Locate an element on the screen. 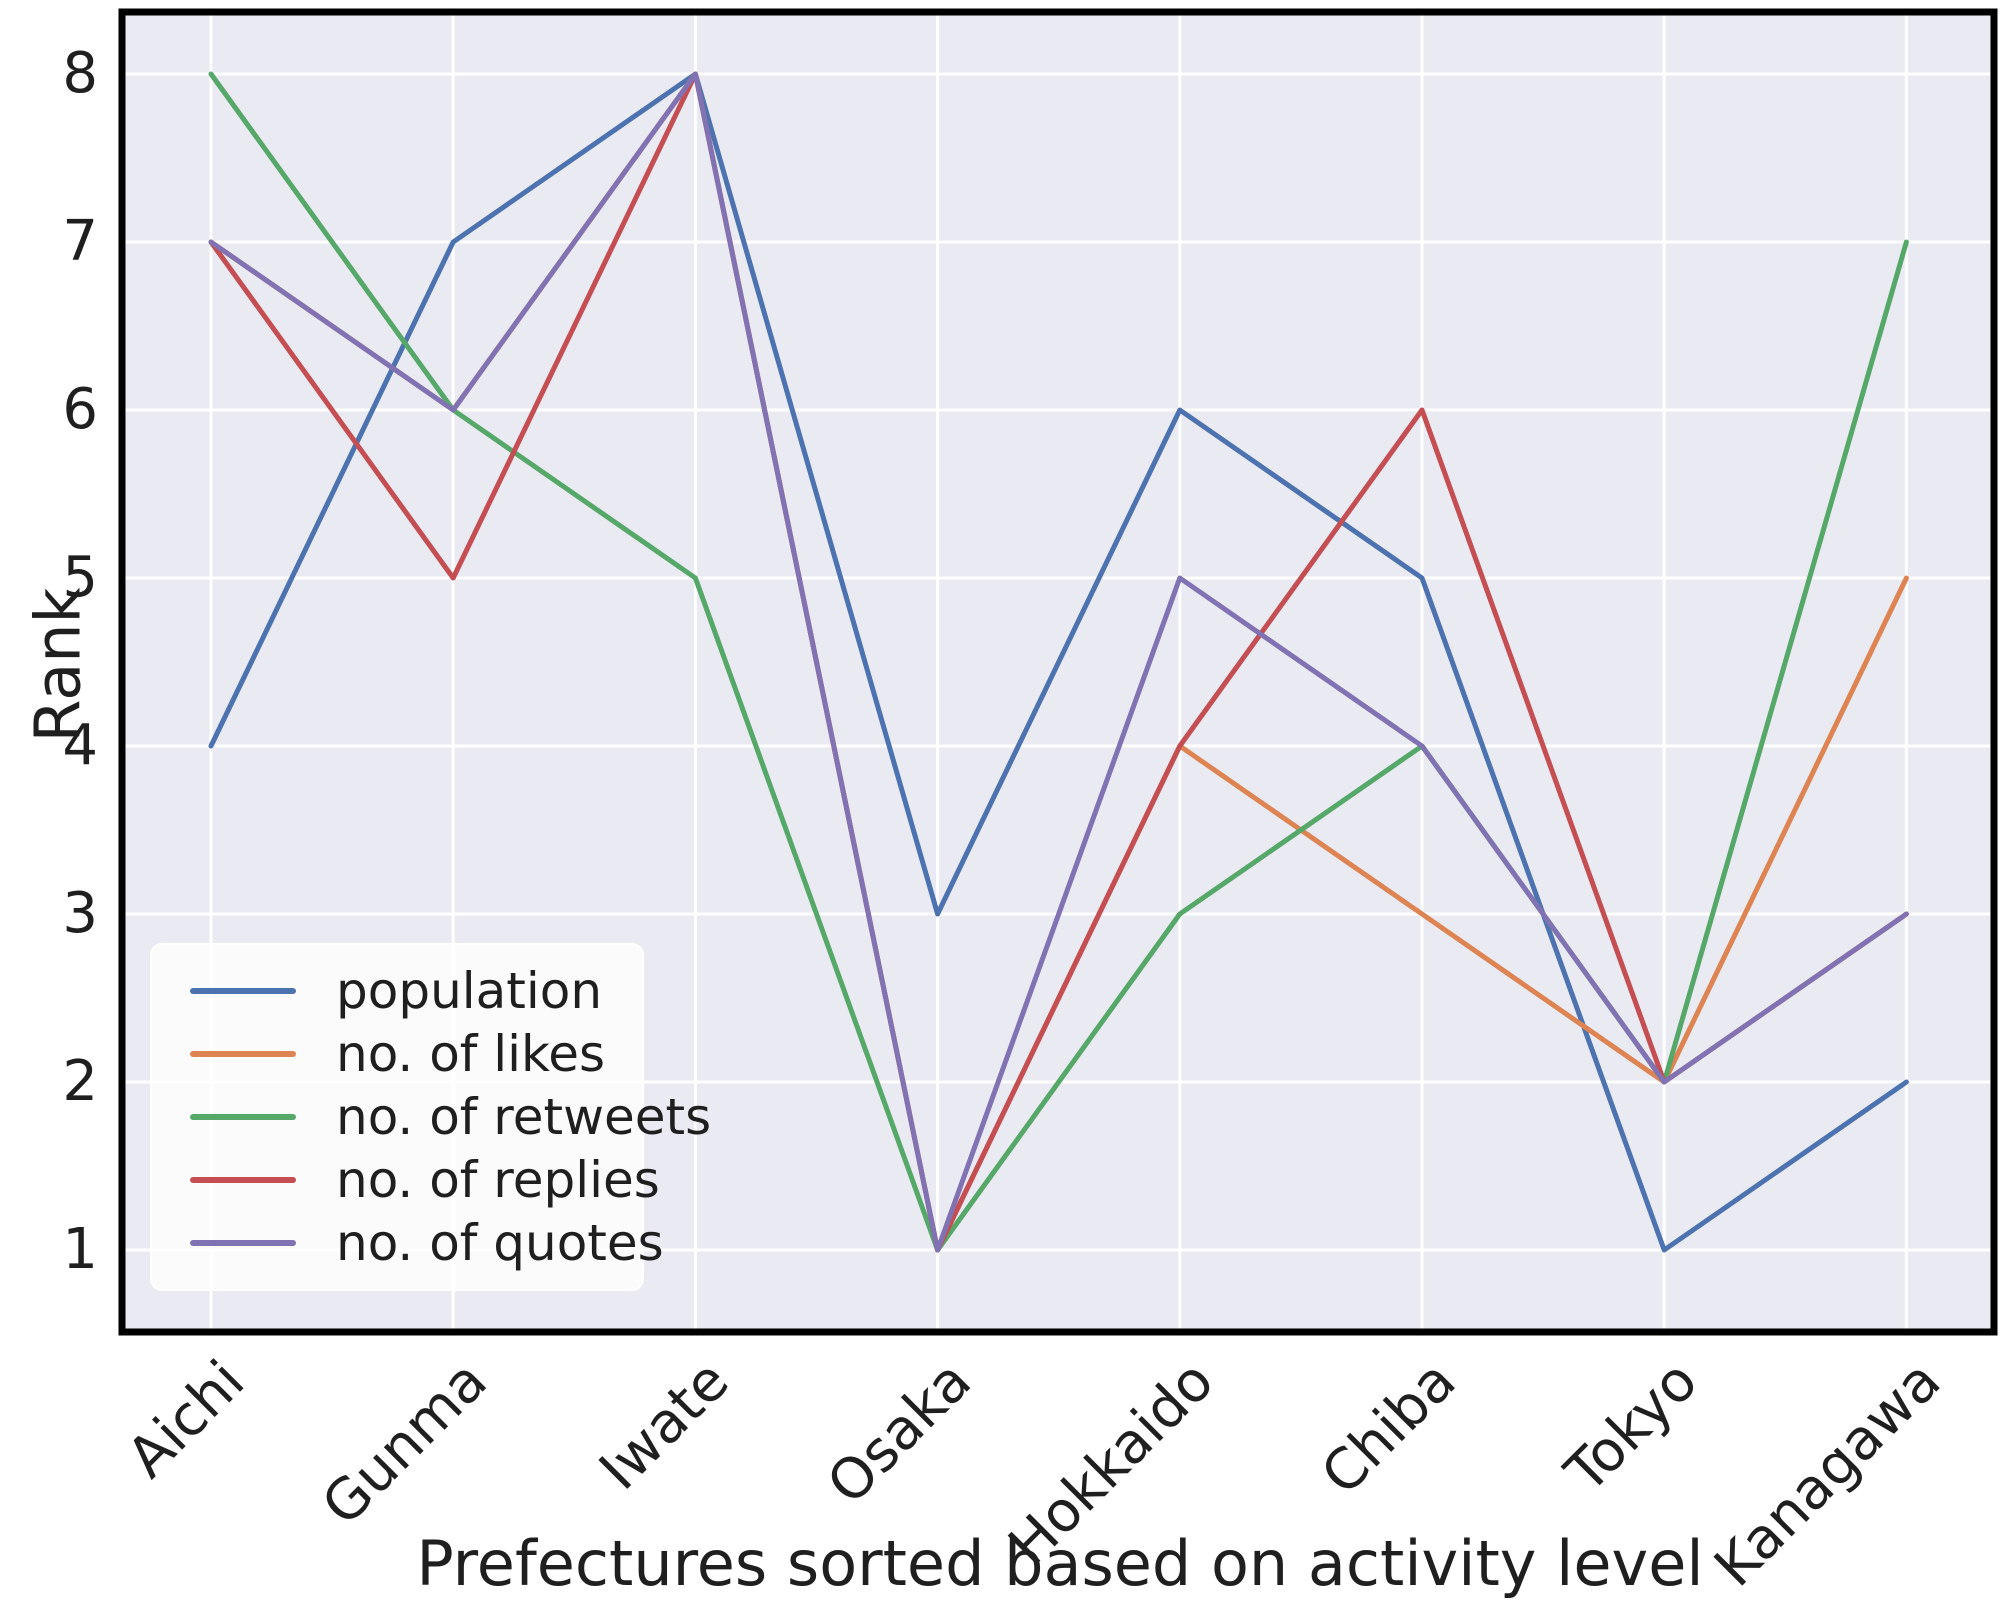 This screenshot has width=2011, height=1607. y-tick-label: 4 is located at coordinates (80, 745).